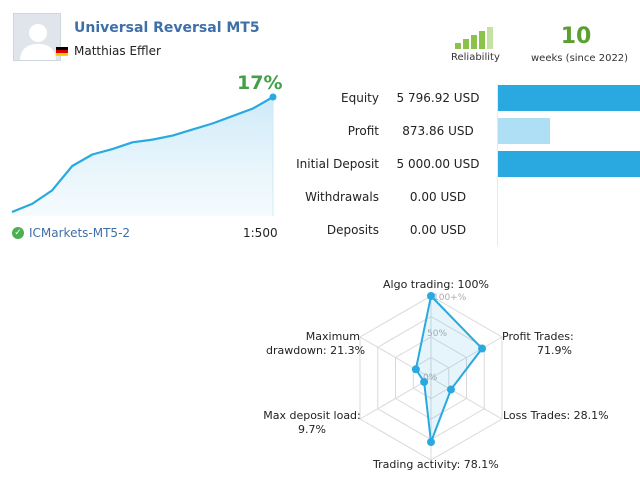  What do you see at coordinates (80, 233) in the screenshot?
I see `server-name: ICMarkets-MT5-2` at bounding box center [80, 233].